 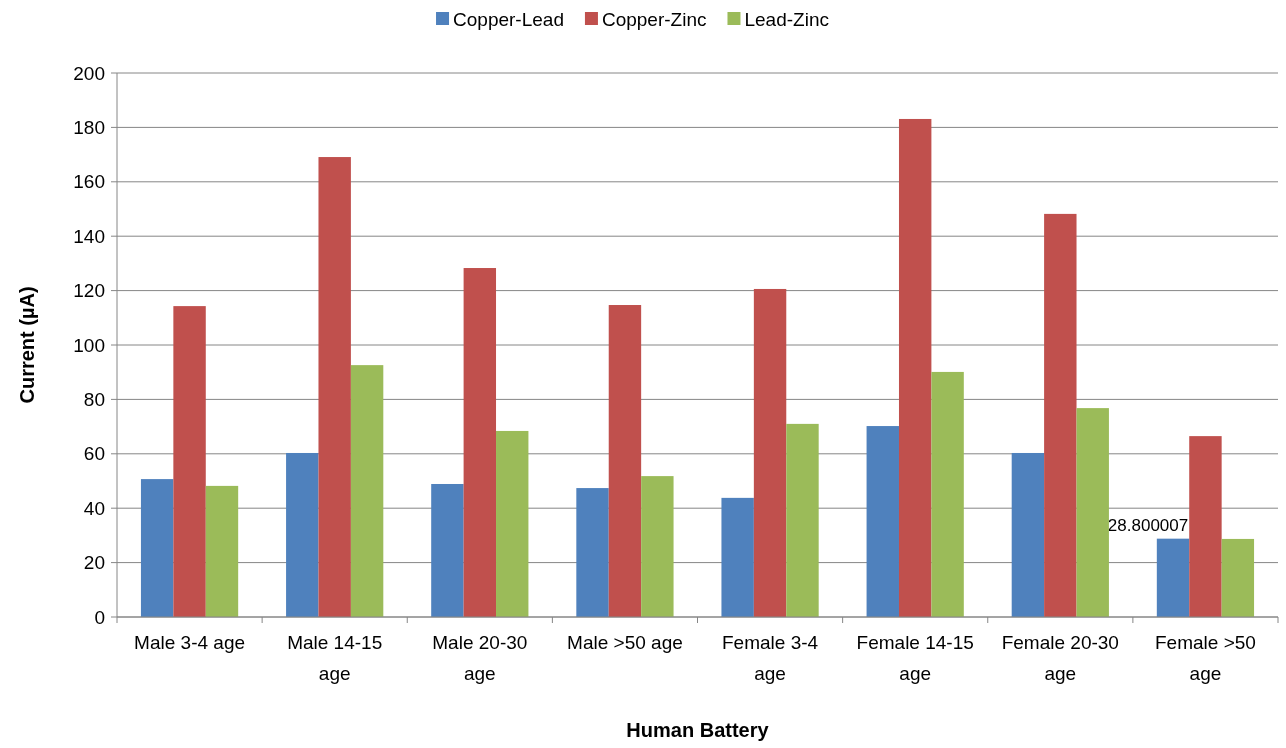 I want to click on x-tick-label: Female 20-30 age, so click(x=1060, y=658).